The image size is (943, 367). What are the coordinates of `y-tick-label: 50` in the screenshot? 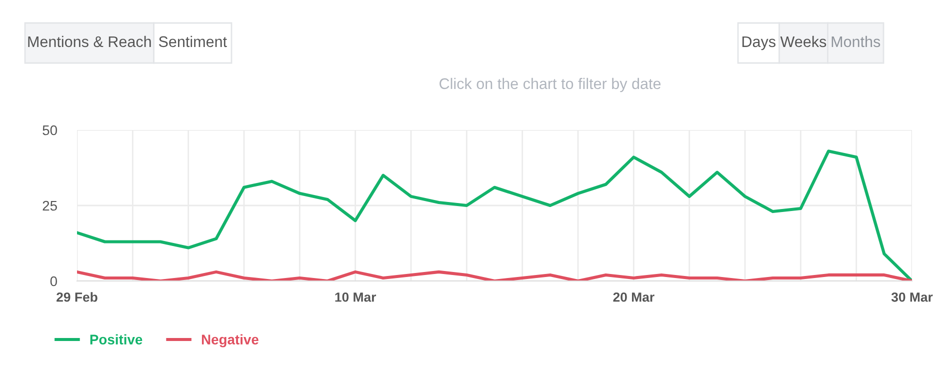 It's located at (50, 130).